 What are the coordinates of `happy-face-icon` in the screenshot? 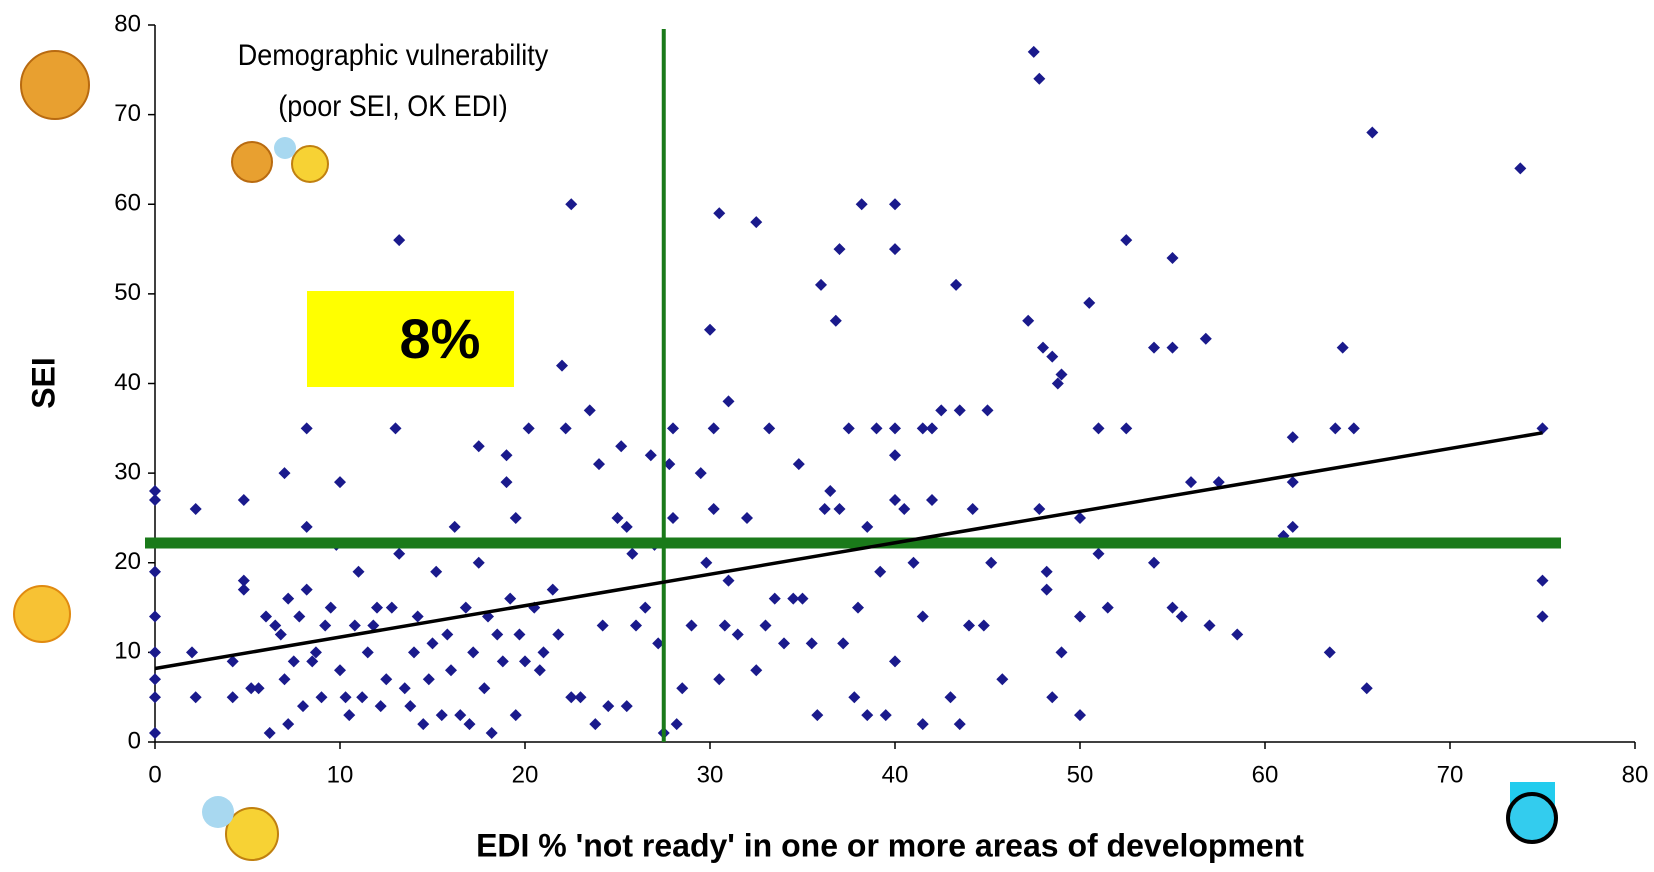 It's located at (252, 834).